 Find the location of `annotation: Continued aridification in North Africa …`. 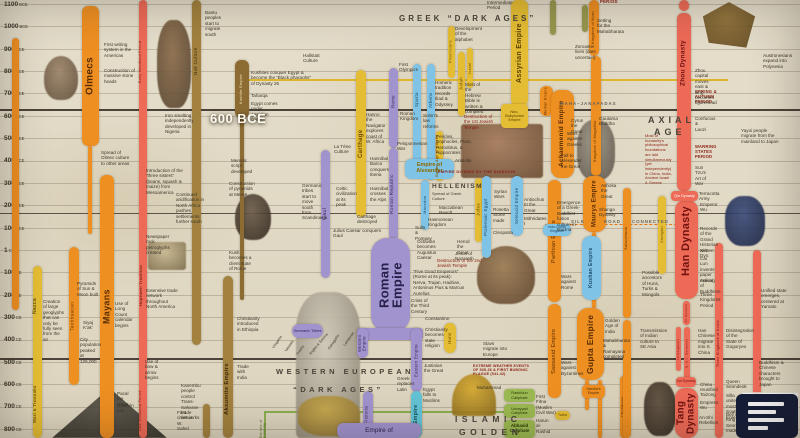

annotation: Continued aridification in North Africa … is located at coordinates (190, 208).